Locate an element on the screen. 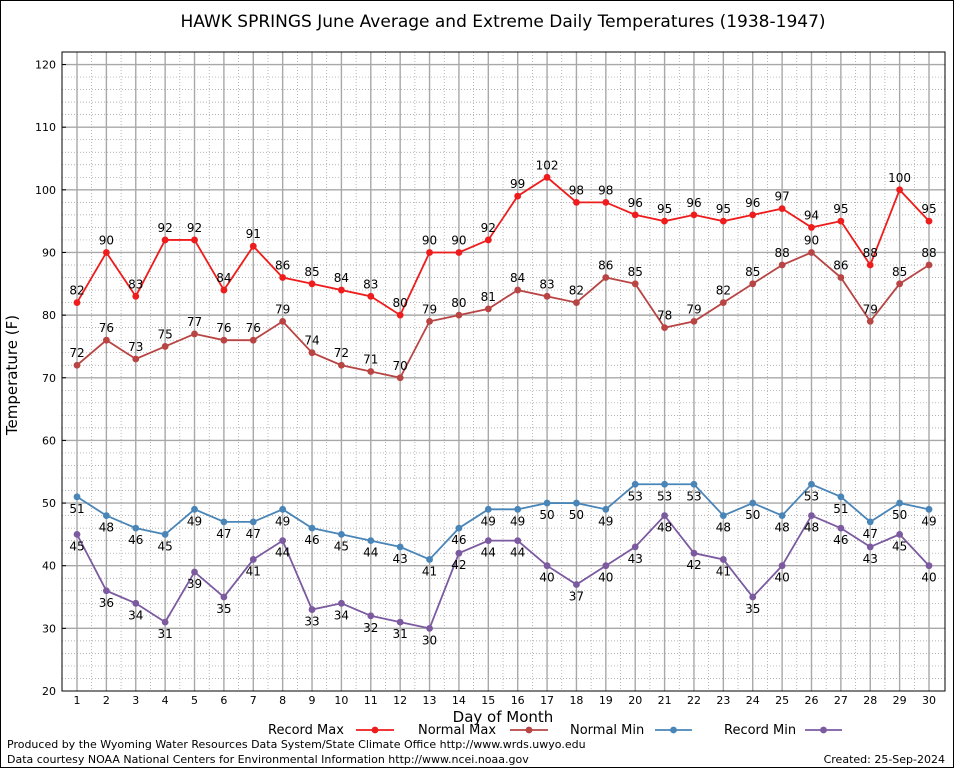  x-tick-label: 26 is located at coordinates (811, 700).